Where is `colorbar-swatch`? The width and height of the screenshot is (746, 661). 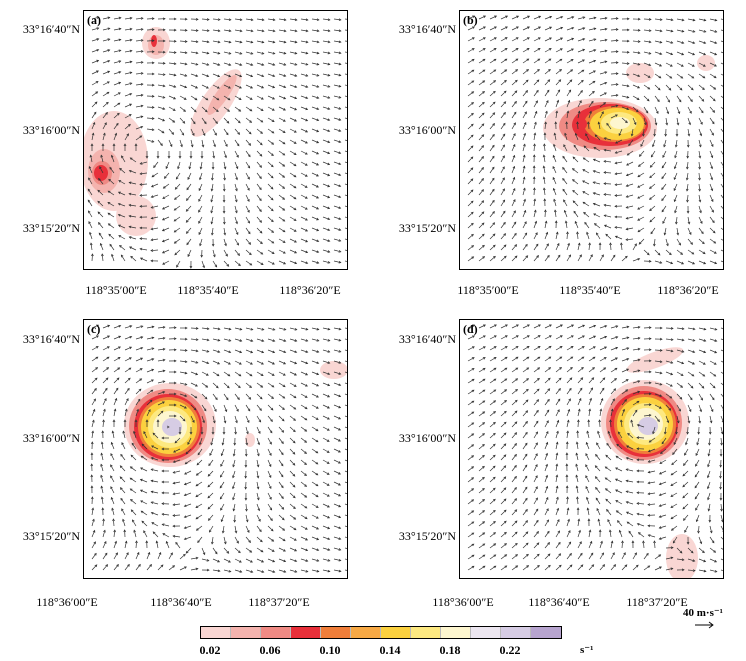 colorbar-swatch is located at coordinates (246, 632).